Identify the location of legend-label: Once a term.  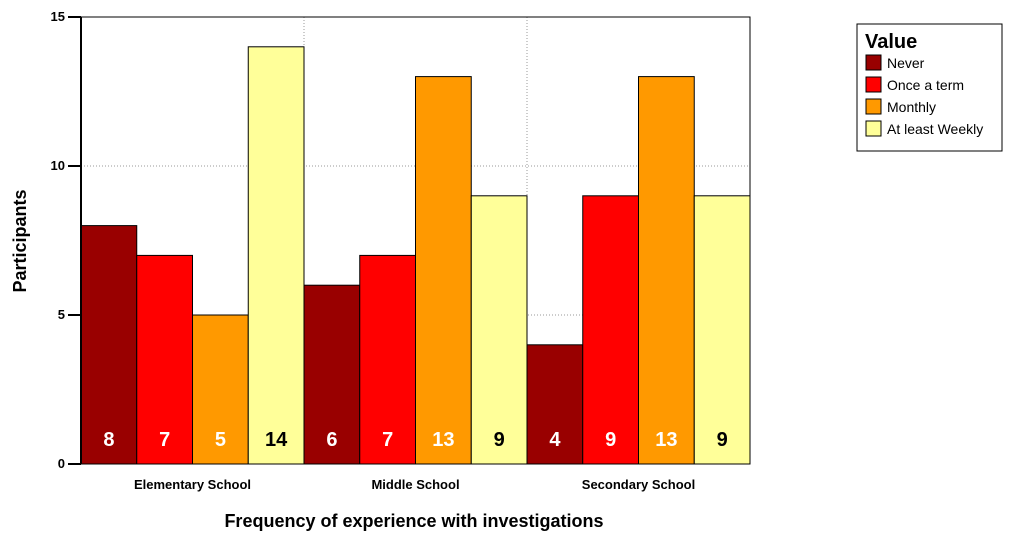
(925, 85).